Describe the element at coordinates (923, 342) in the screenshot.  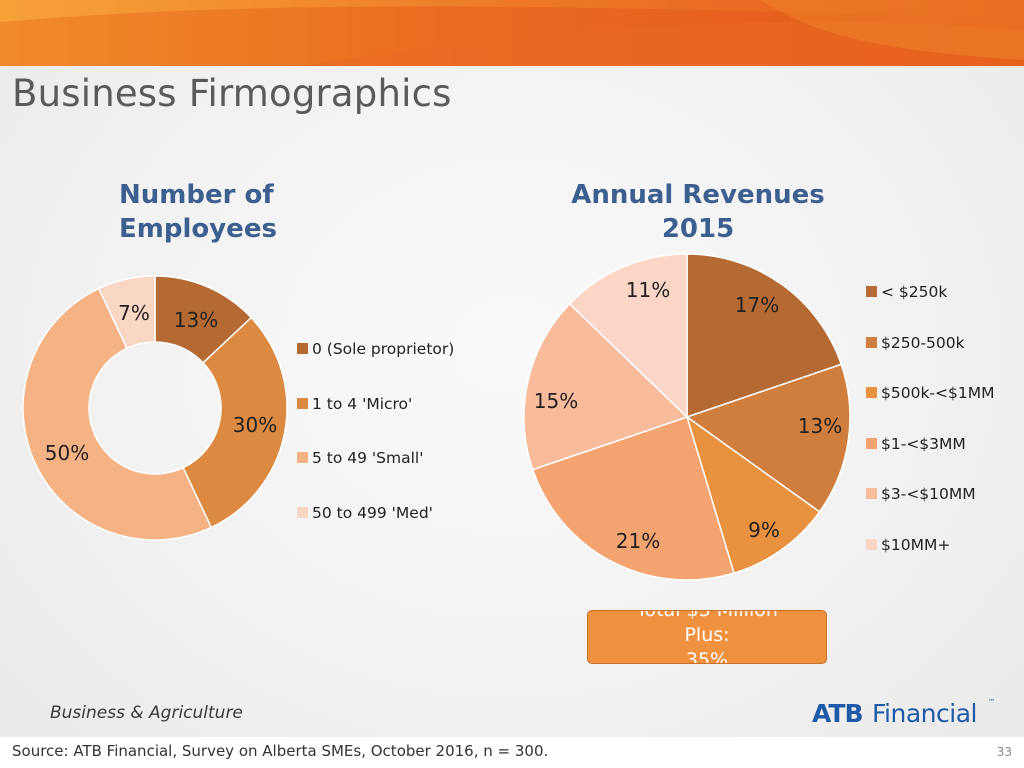
I see `revenues-legend-label-1: $250-500k` at that location.